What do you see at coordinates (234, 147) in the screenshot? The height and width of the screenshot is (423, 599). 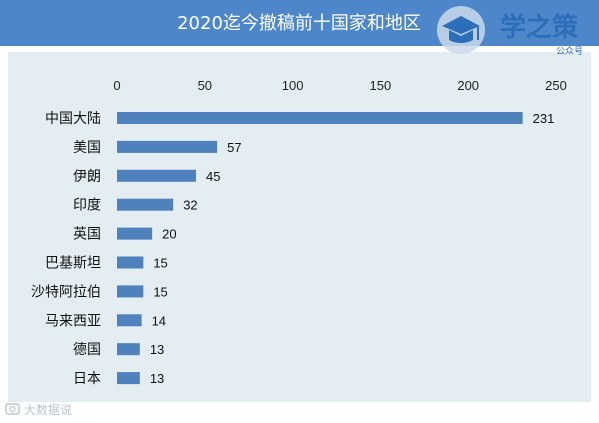 I see `data-label: 57` at bounding box center [234, 147].